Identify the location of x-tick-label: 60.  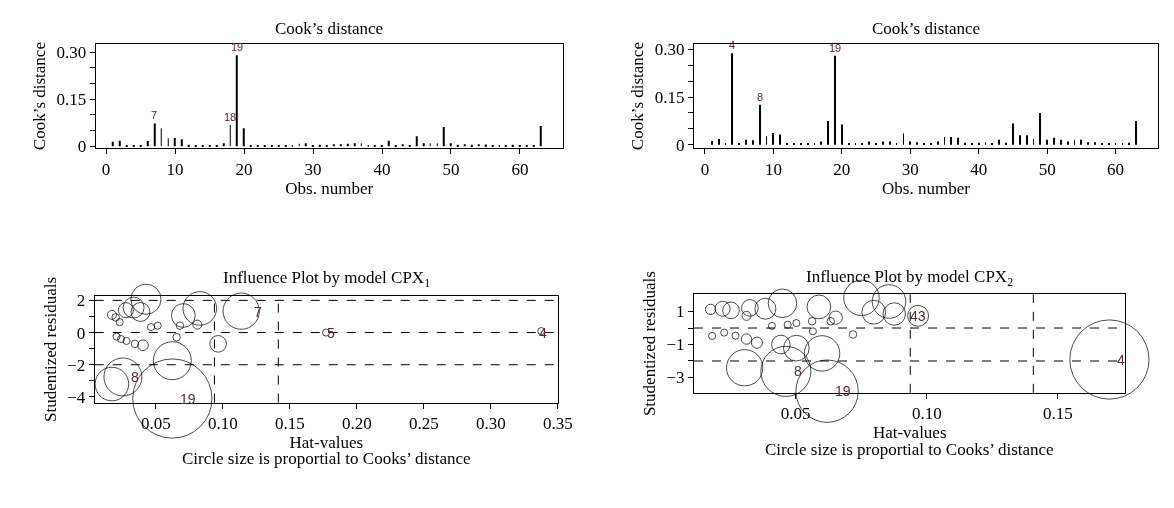
(520, 169).